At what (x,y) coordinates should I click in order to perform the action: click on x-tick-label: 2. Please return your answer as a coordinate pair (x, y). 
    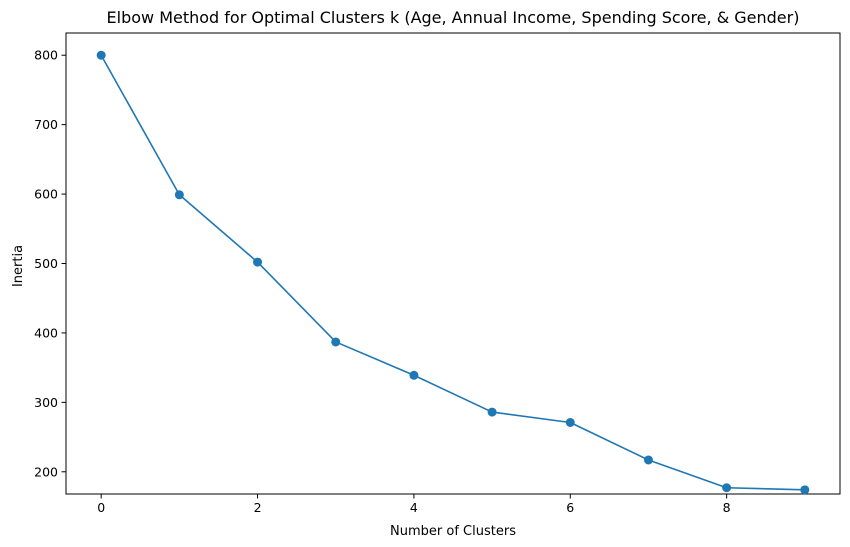
    Looking at the image, I should click on (258, 507).